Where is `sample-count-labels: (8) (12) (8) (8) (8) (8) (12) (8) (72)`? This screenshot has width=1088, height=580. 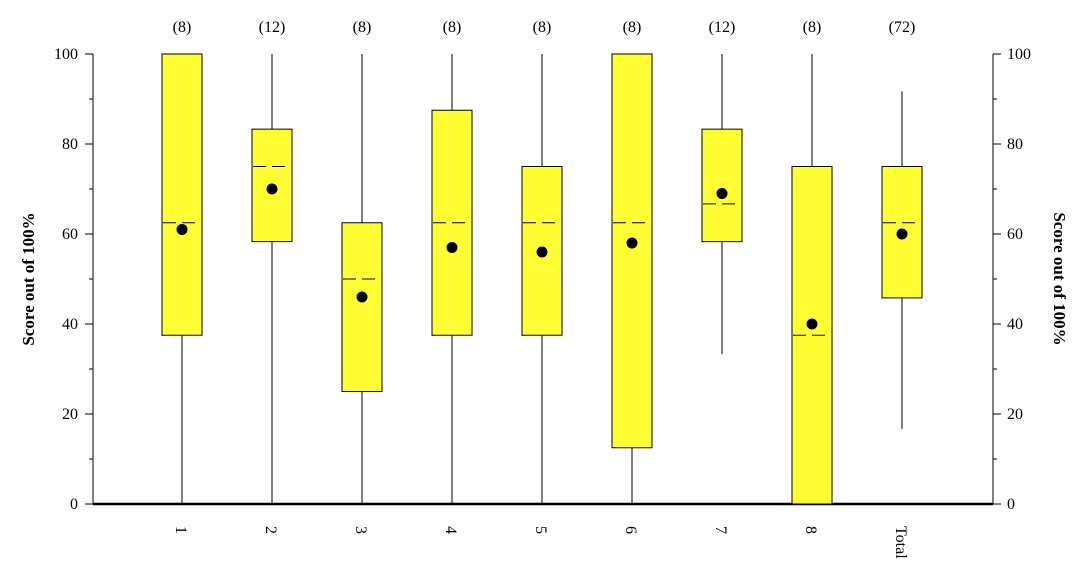
sample-count-labels: (8) (12) (8) (8) (8) (8) (12) (8) (72) is located at coordinates (544, 27).